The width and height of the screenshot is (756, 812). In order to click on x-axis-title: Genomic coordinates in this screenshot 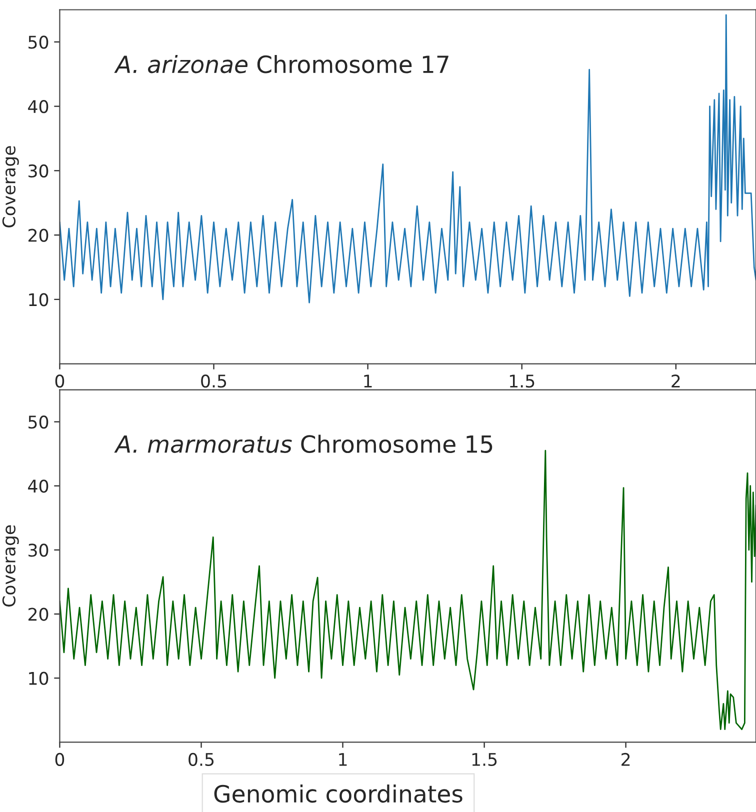, I will do `click(338, 793)`.